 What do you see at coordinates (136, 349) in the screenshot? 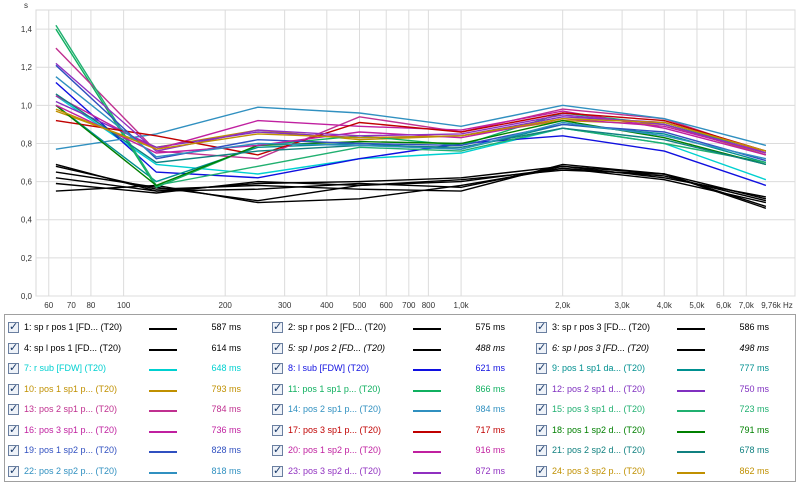
I see `legend-item: 4: sp l pos 1 [FD... (T20) 614 ms` at bounding box center [136, 349].